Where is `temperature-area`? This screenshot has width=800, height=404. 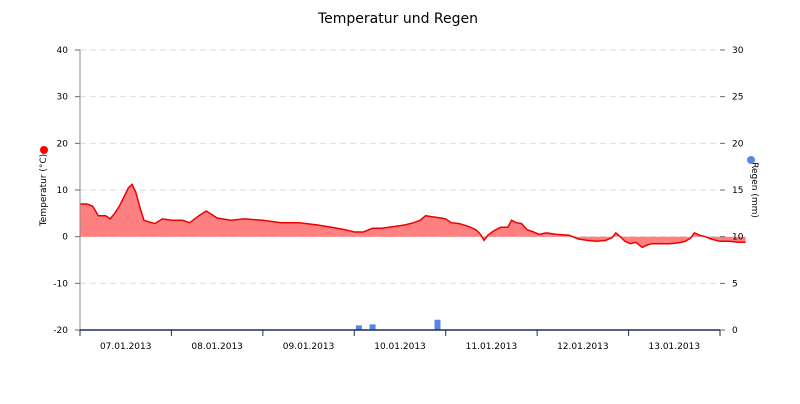 temperature-area is located at coordinates (413, 216).